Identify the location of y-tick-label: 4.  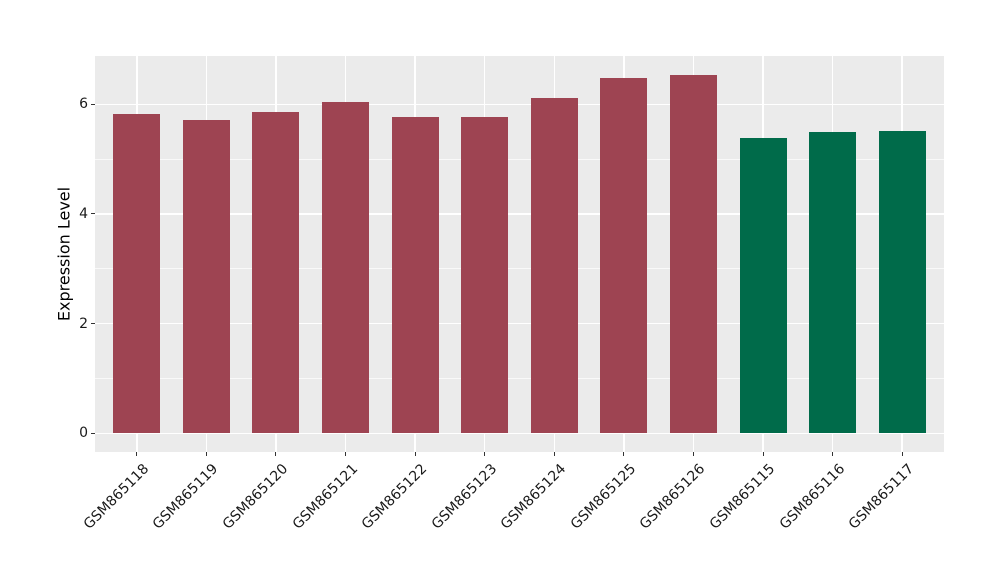
(83, 213).